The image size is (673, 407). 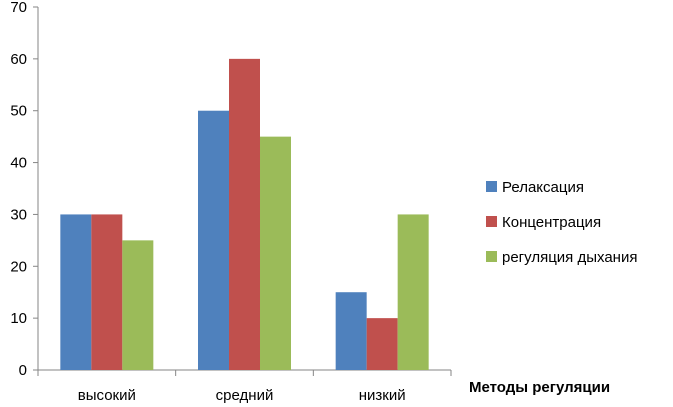 What do you see at coordinates (569, 257) in the screenshot?
I see `legend-label: регуляция дыхания` at bounding box center [569, 257].